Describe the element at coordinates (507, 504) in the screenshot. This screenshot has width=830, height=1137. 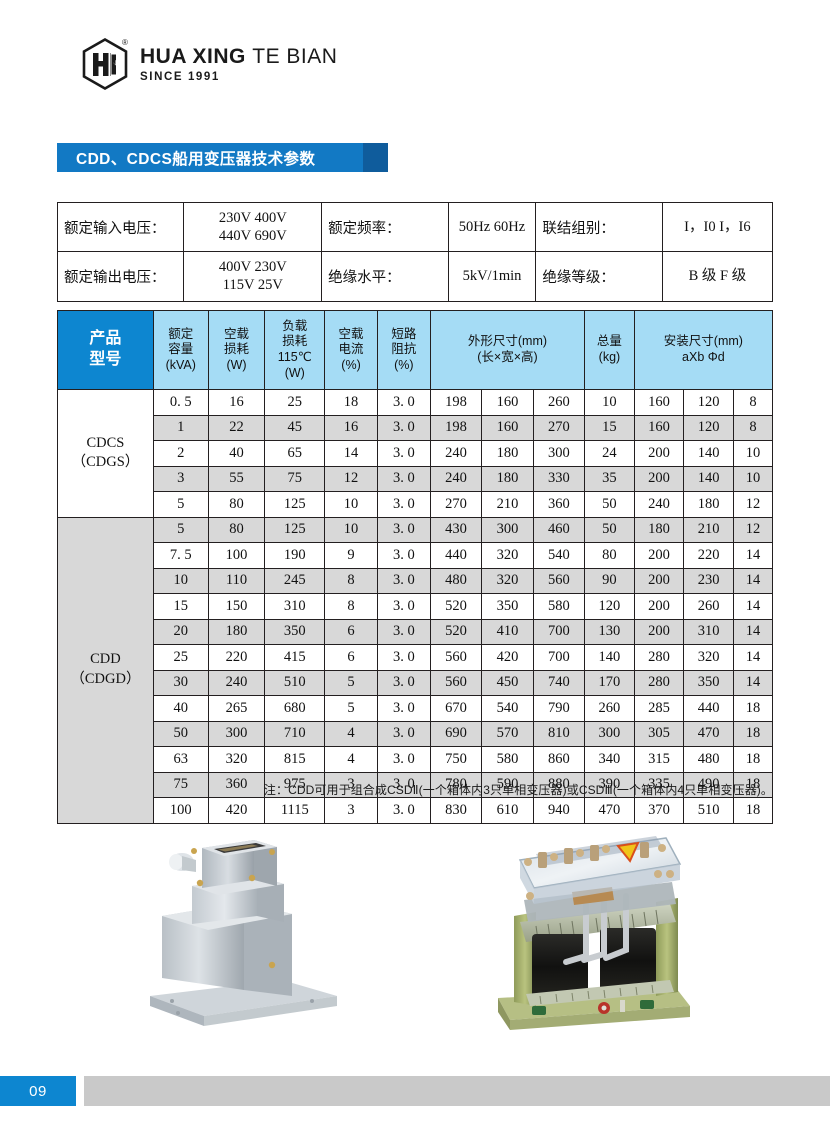
I see `cell-outline_width_mm: 210` at that location.